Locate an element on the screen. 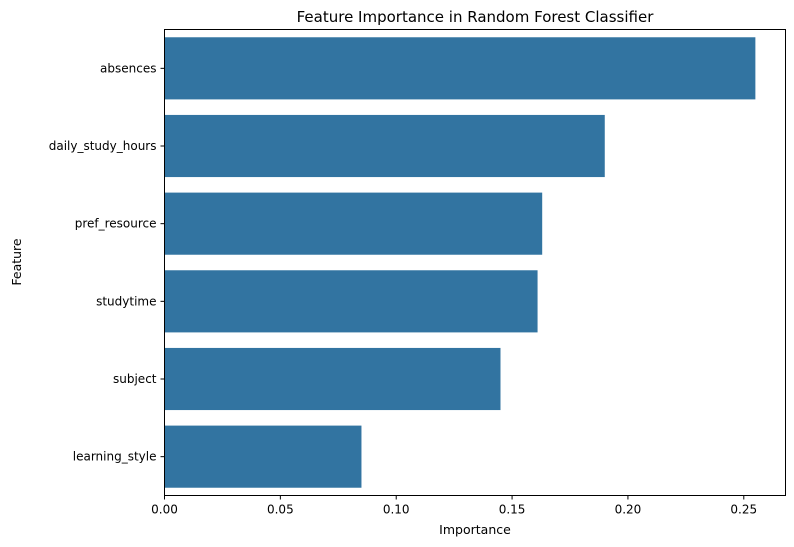  bar-pref-resource is located at coordinates (353, 223).